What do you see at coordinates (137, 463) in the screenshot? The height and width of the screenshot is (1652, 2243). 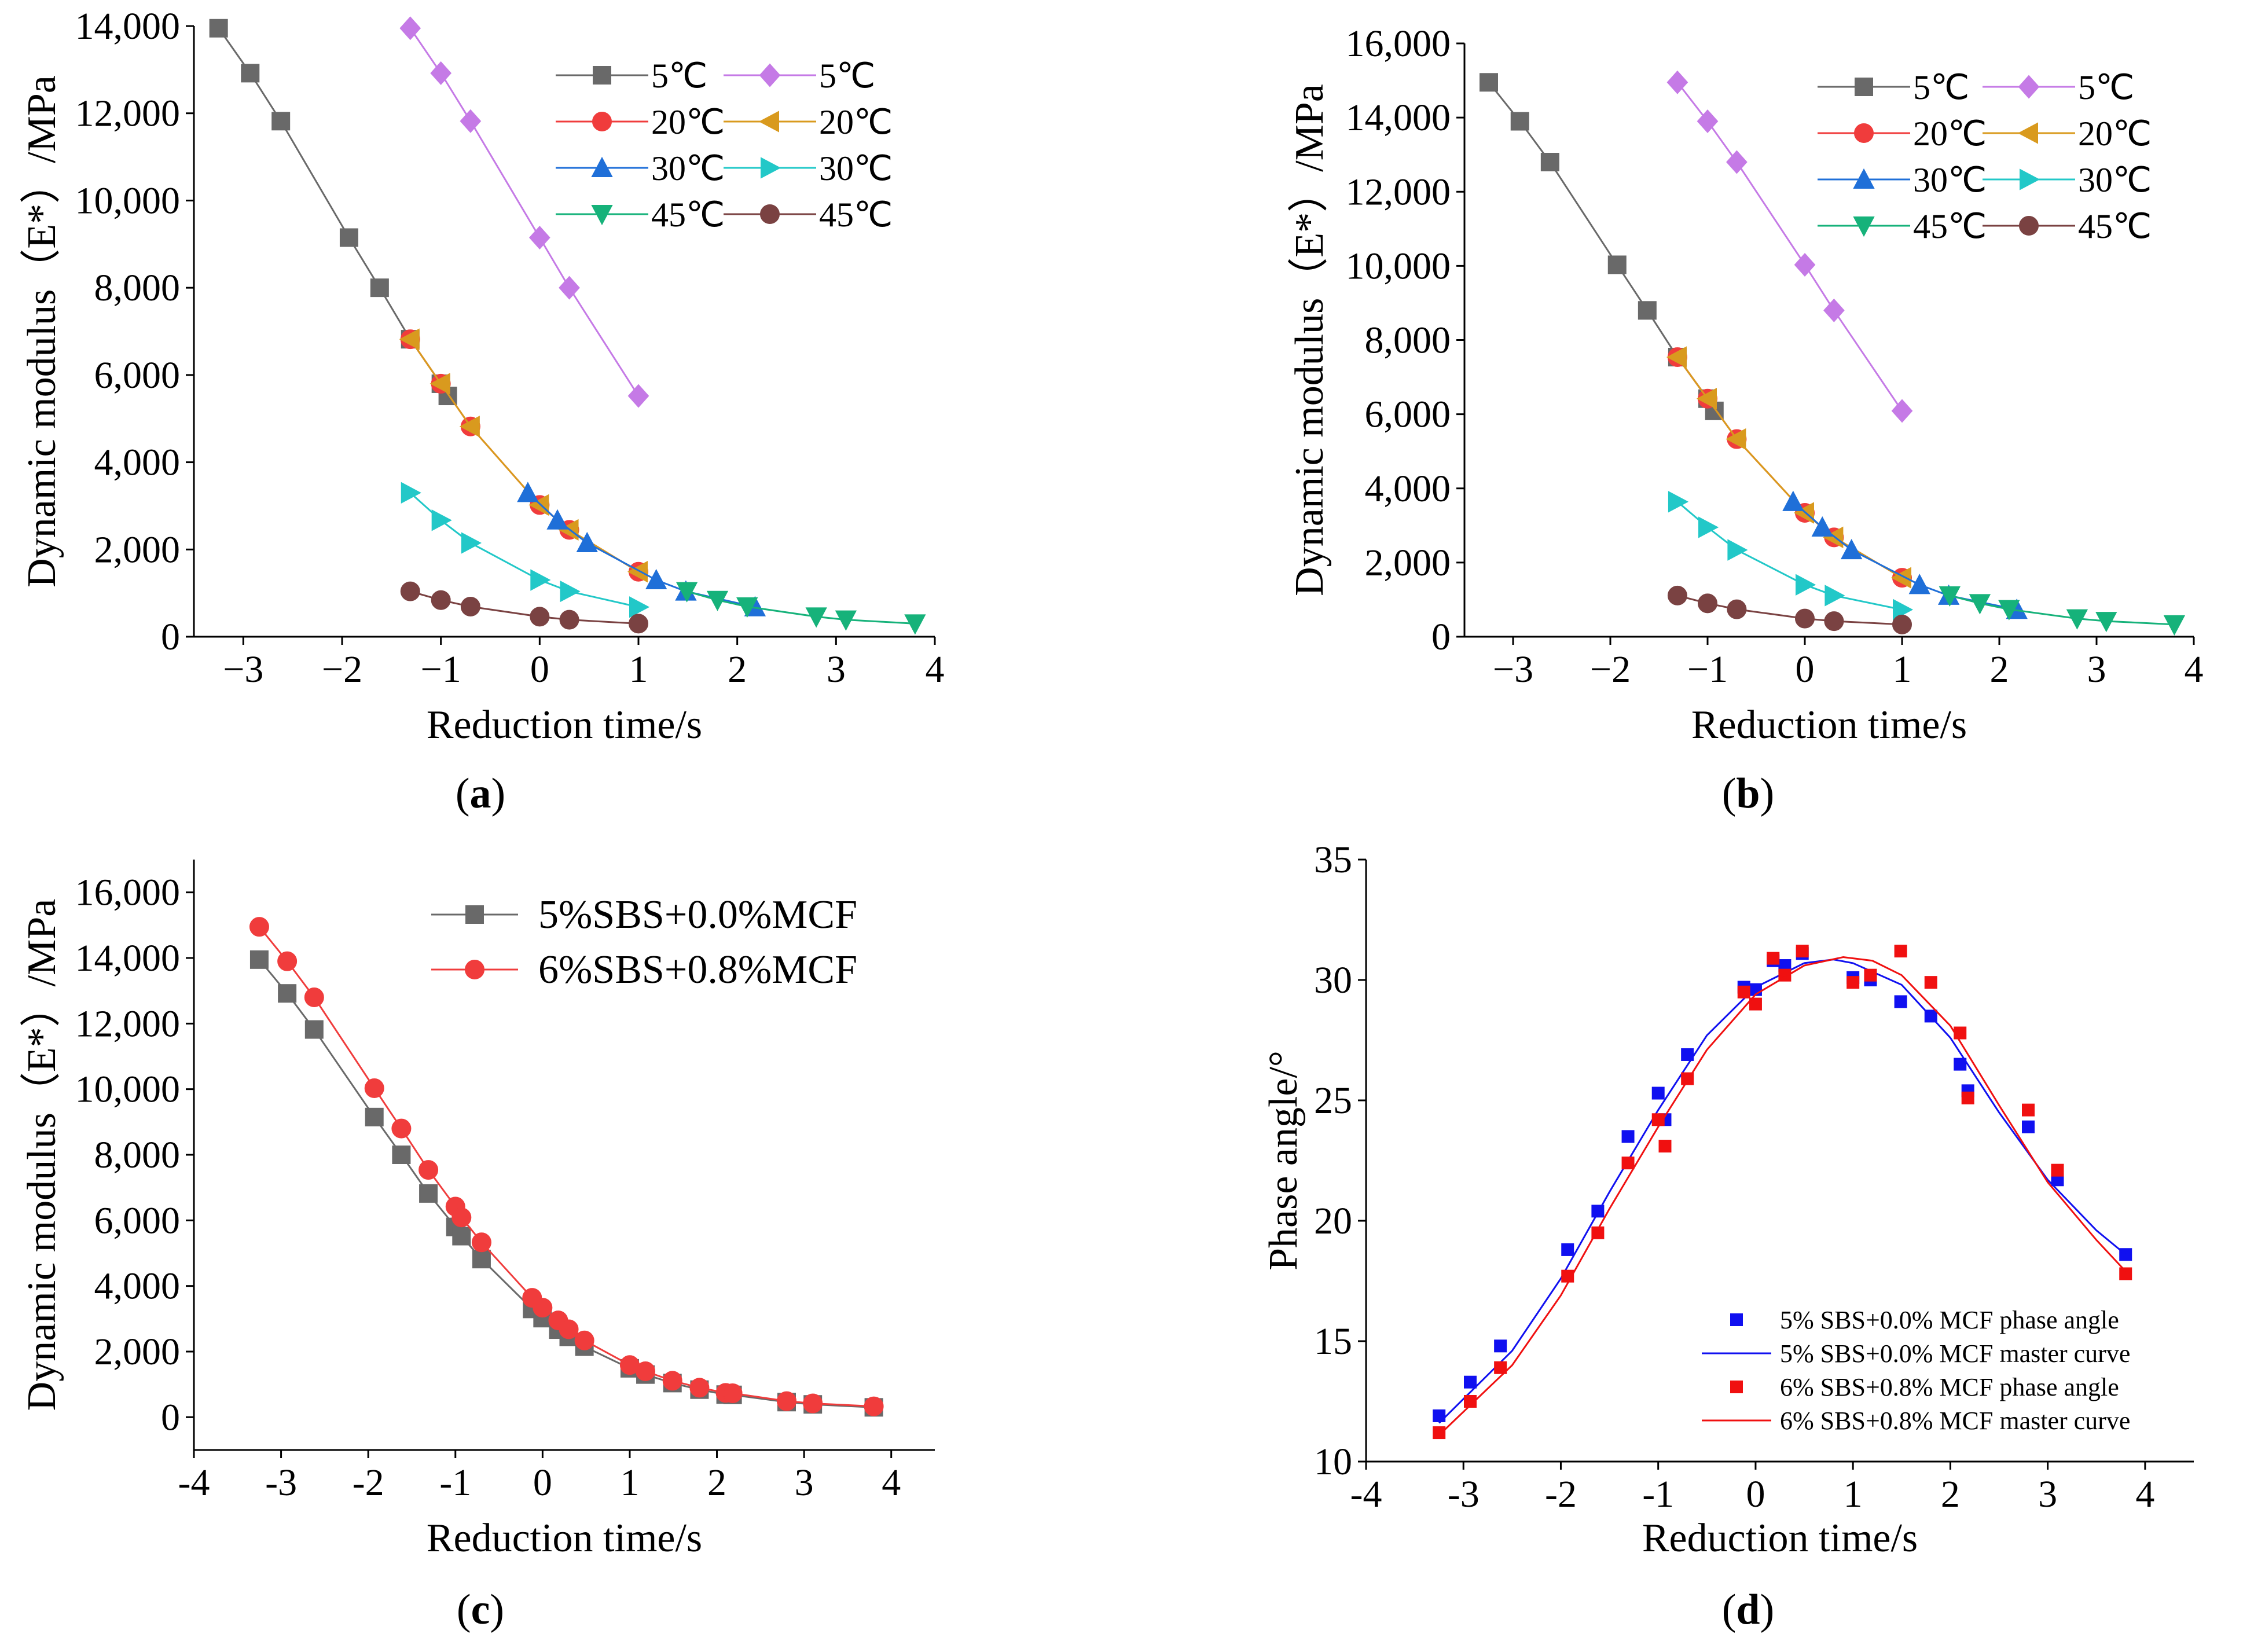 I see `y-tick-label: 4,000` at bounding box center [137, 463].